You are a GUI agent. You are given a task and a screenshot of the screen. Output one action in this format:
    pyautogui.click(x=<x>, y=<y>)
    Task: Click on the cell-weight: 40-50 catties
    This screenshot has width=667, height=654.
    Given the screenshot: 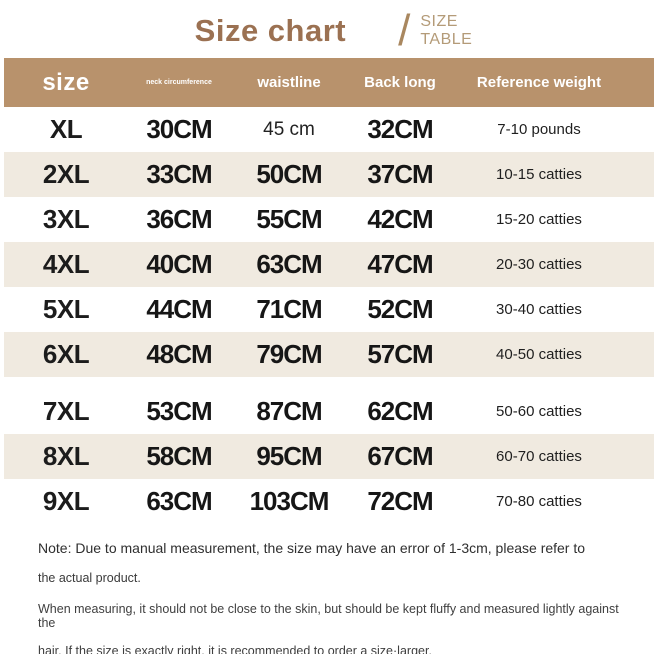 What is the action you would take?
    pyautogui.click(x=539, y=354)
    